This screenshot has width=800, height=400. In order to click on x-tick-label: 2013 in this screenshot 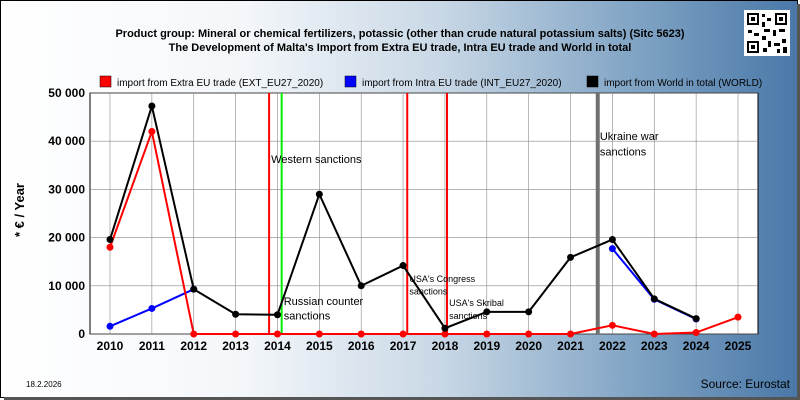, I will do `click(235, 346)`.